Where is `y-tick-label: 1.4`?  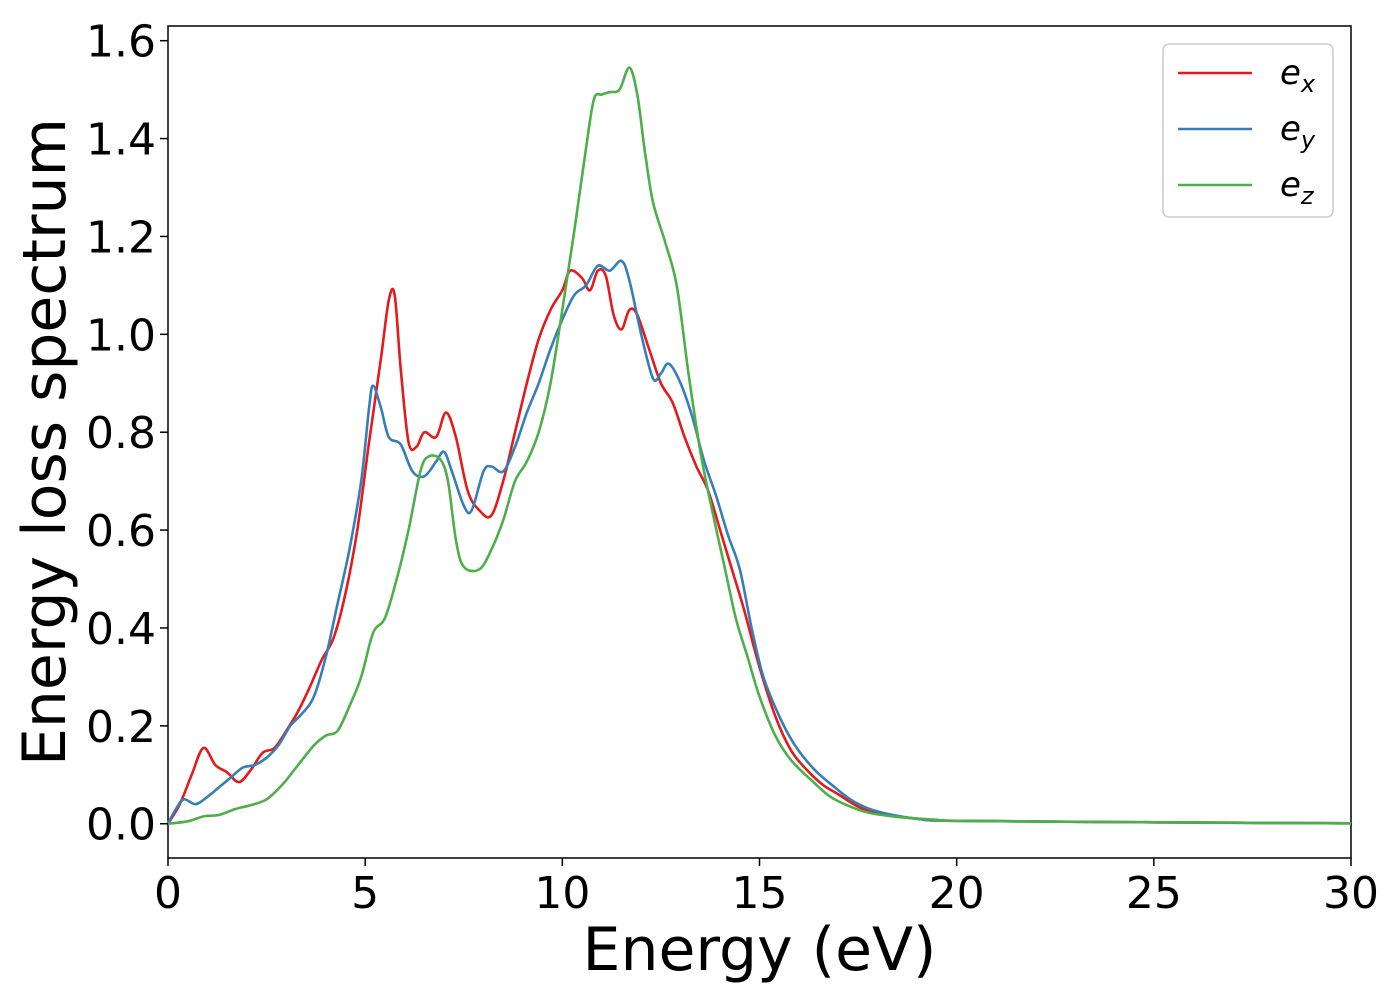 y-tick-label: 1.4 is located at coordinates (121, 140).